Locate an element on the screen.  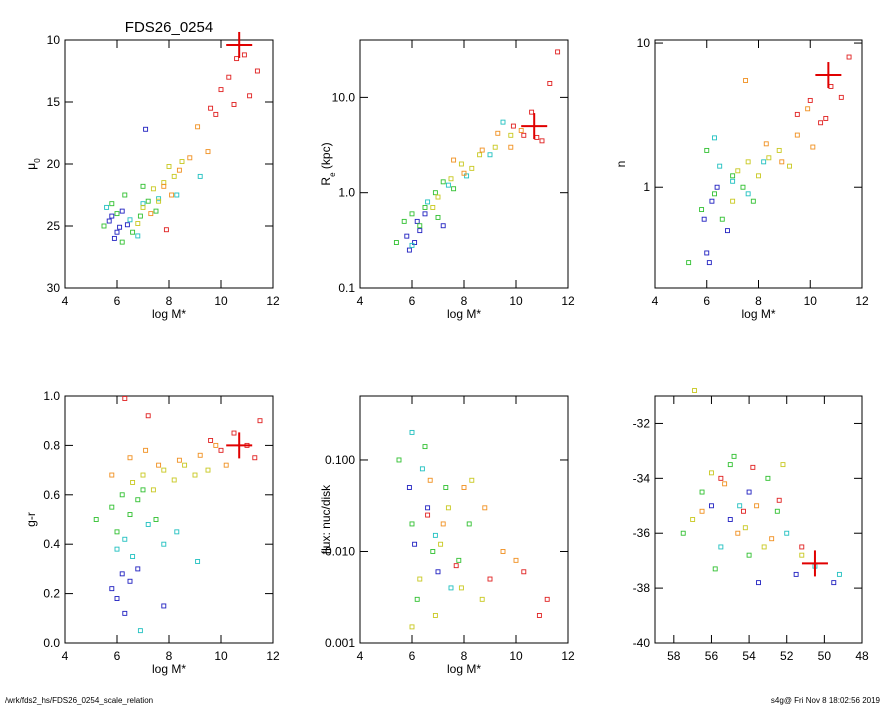
x-tick-label: 48 is located at coordinates (862, 656).